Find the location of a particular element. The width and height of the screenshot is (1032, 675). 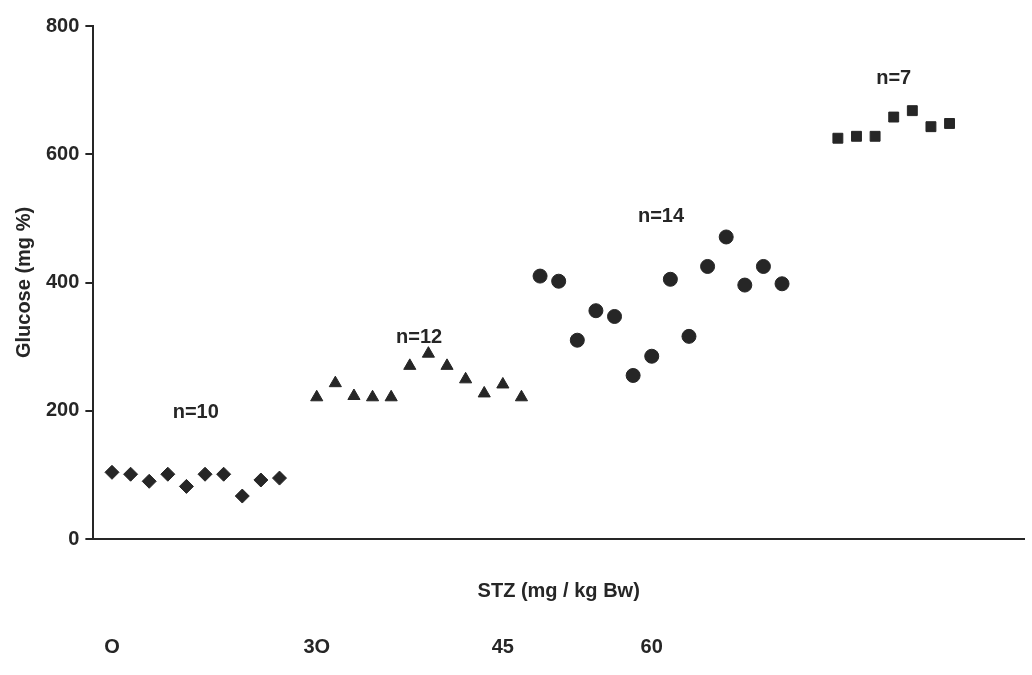

y-tick-label: 400 is located at coordinates (62, 281).